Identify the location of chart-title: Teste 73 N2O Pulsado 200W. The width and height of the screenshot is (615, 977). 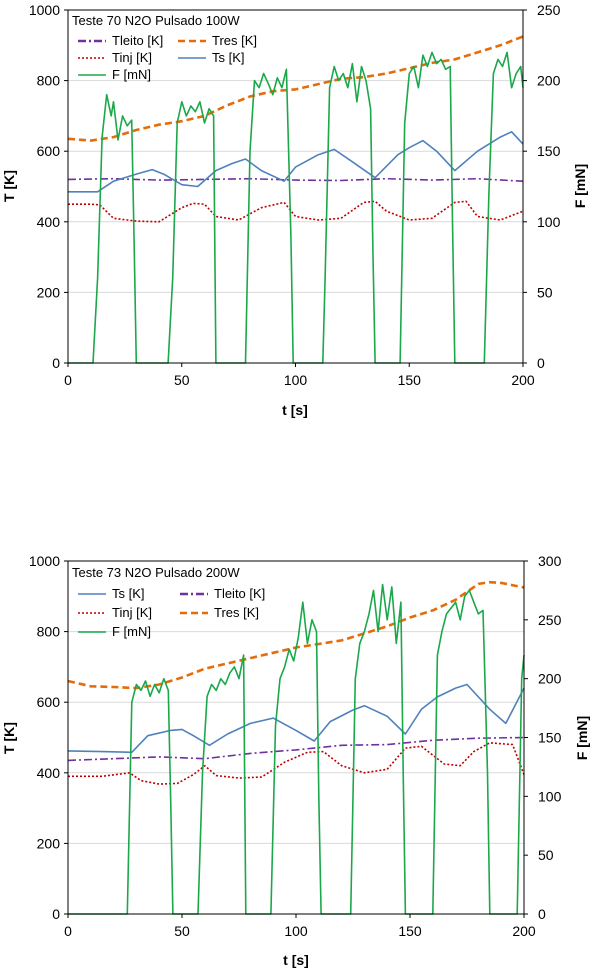
(156, 572).